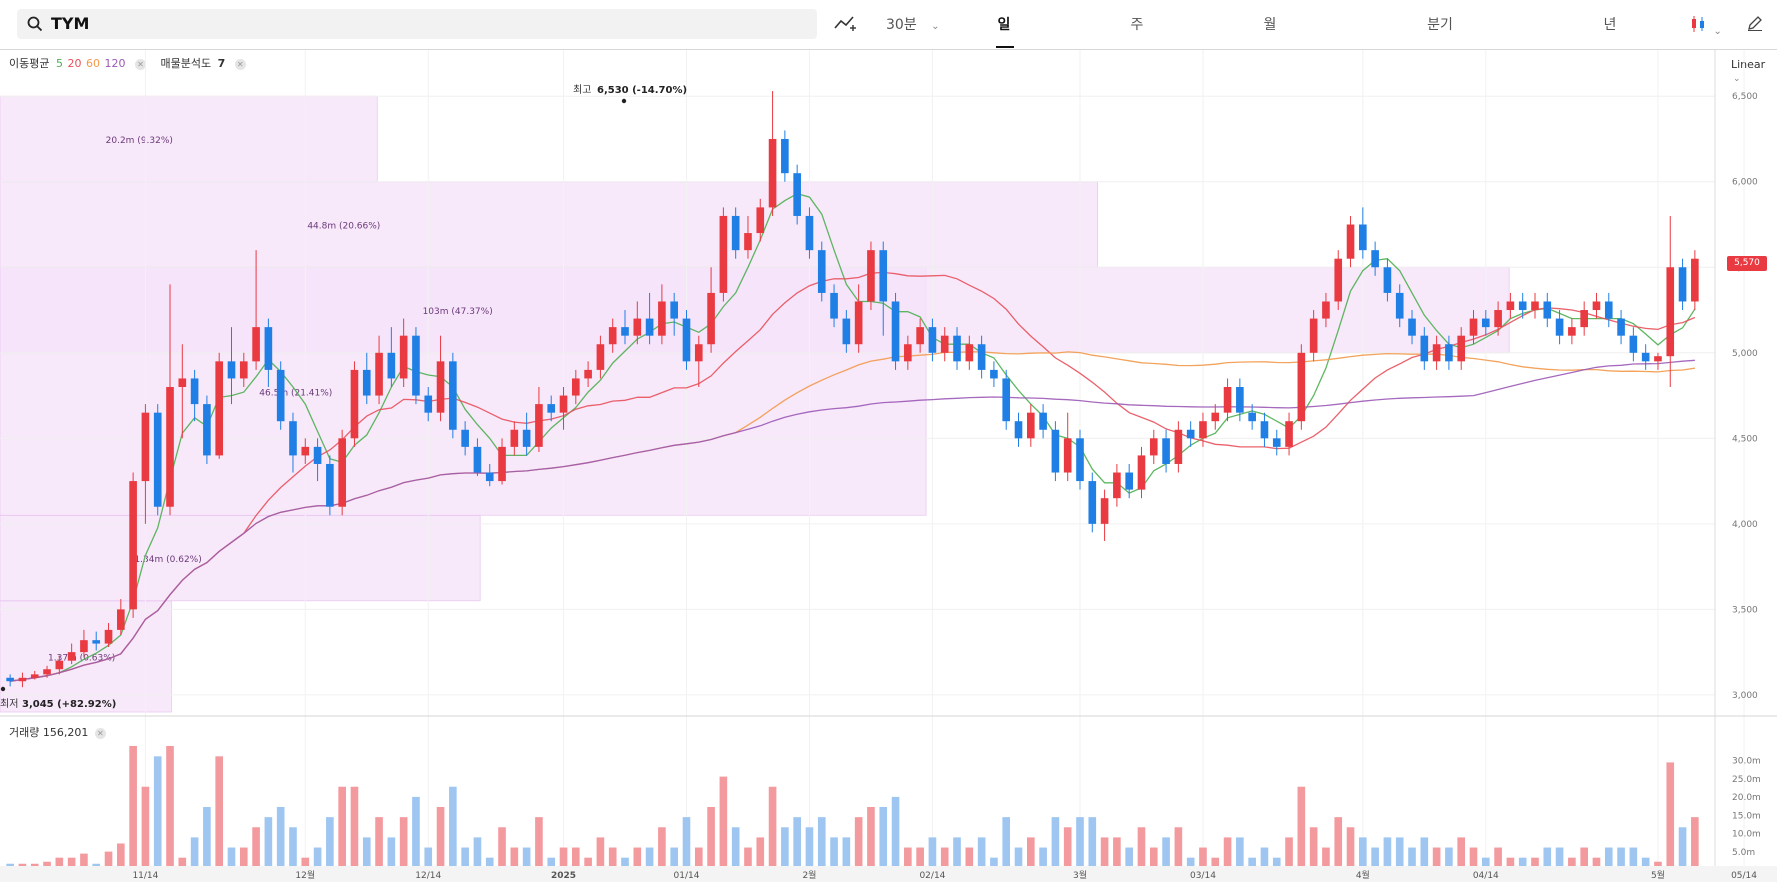 The height and width of the screenshot is (882, 1777). I want to click on volume-profile-label: 46.5m (21.41%), so click(295, 393).